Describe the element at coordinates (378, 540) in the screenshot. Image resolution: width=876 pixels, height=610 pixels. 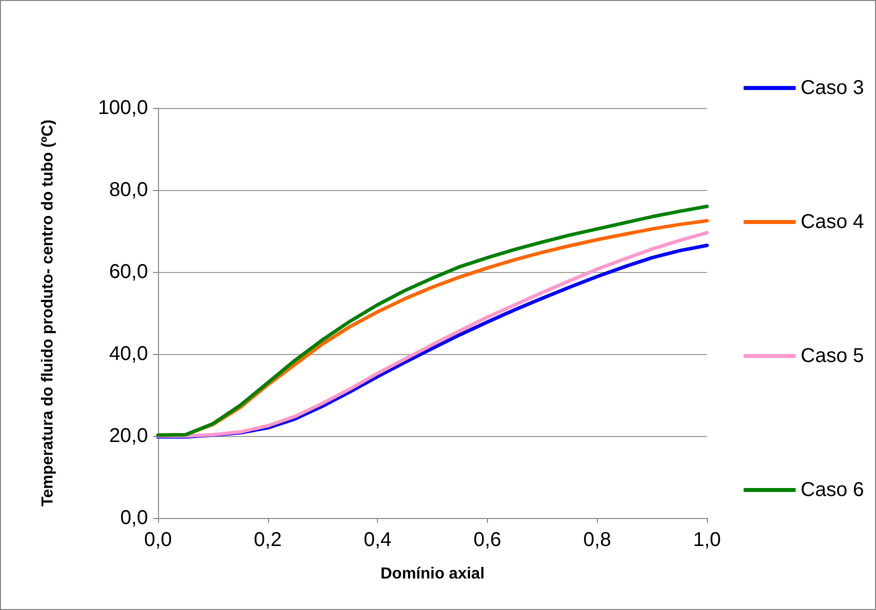
I see `x-tick-label: 0,4` at that location.